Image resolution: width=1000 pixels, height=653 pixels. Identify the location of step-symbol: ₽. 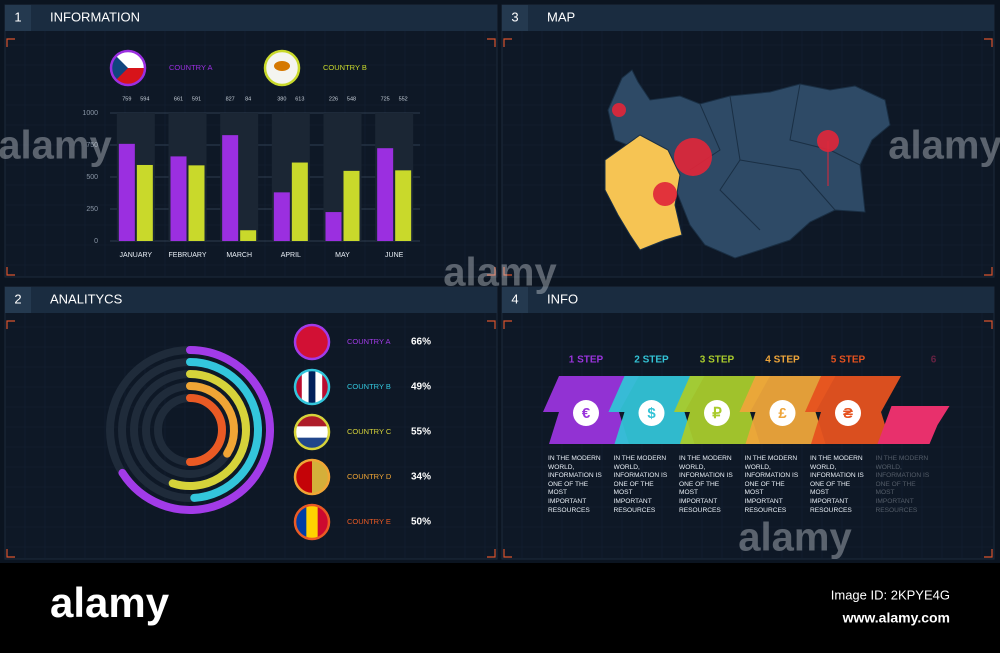
(717, 413).